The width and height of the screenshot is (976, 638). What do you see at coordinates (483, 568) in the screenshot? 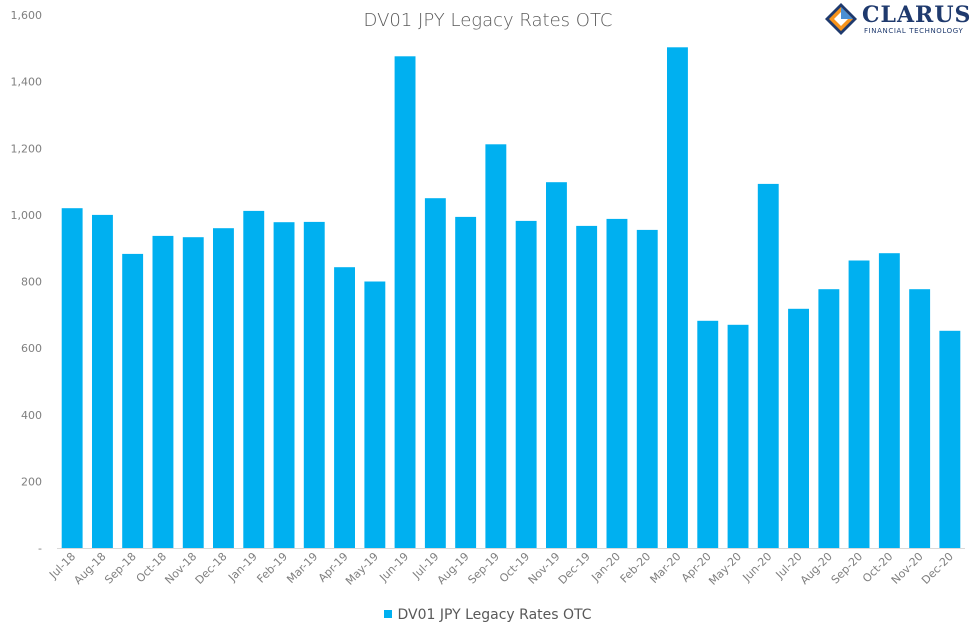
I see `x-tick-label: Sep-19` at bounding box center [483, 568].